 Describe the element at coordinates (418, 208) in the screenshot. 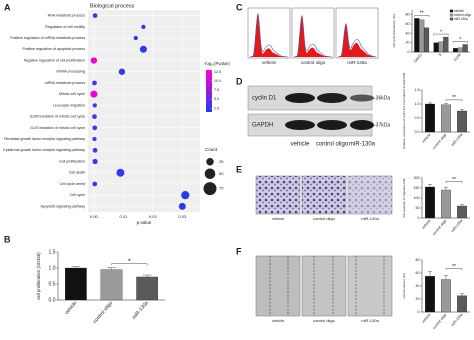

I see `y-tick-label: 50` at that location.